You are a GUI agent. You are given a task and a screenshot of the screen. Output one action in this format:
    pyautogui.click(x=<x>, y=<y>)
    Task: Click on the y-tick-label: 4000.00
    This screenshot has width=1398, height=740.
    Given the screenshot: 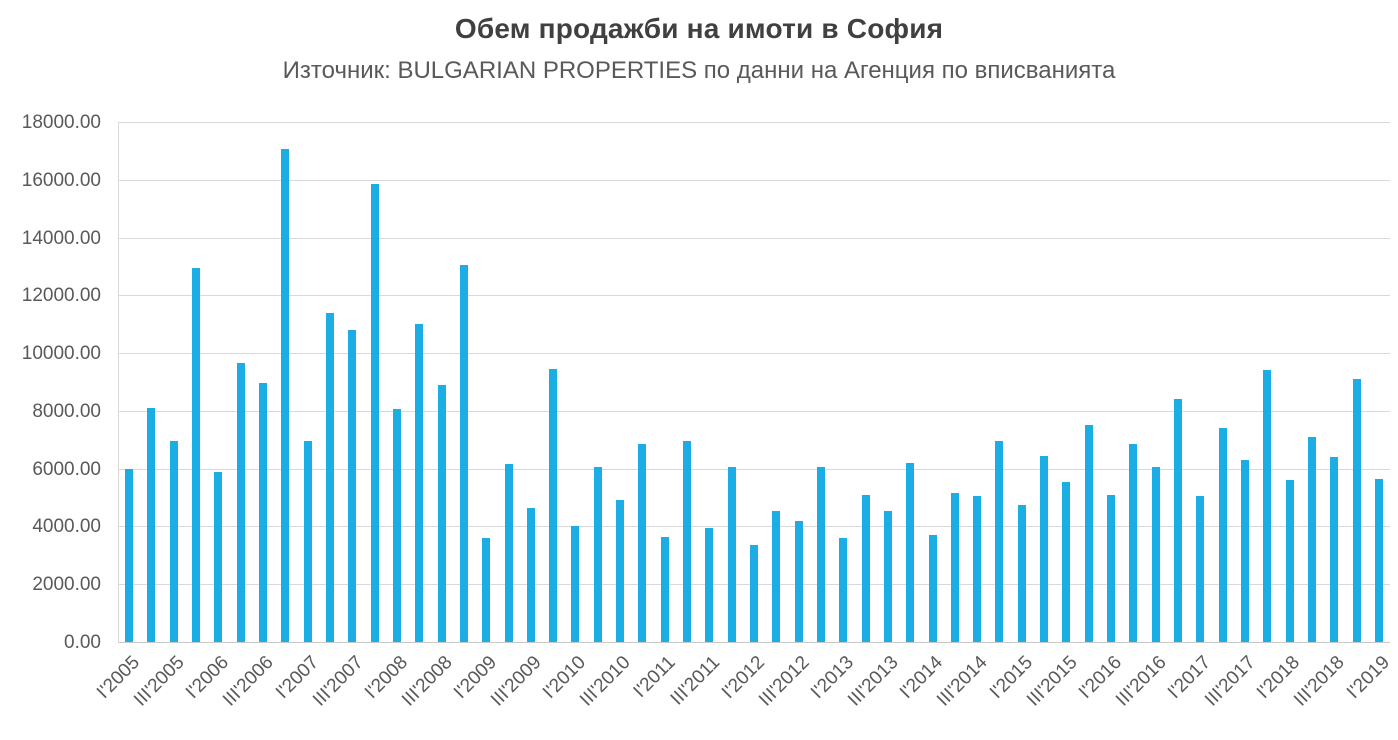 What is the action you would take?
    pyautogui.click(x=66, y=527)
    